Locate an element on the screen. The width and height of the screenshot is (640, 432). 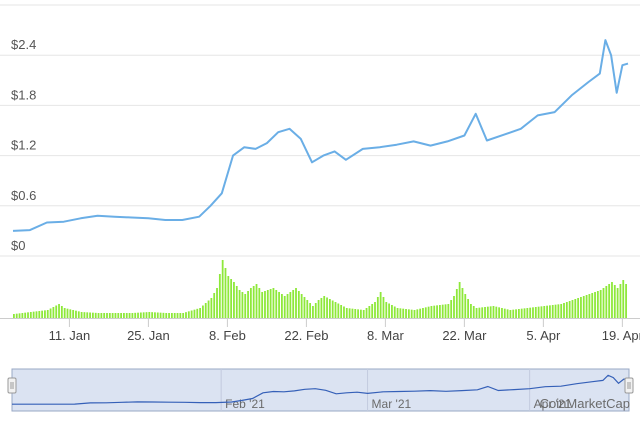
y-tick-label: $0.6 is located at coordinates (23, 195).